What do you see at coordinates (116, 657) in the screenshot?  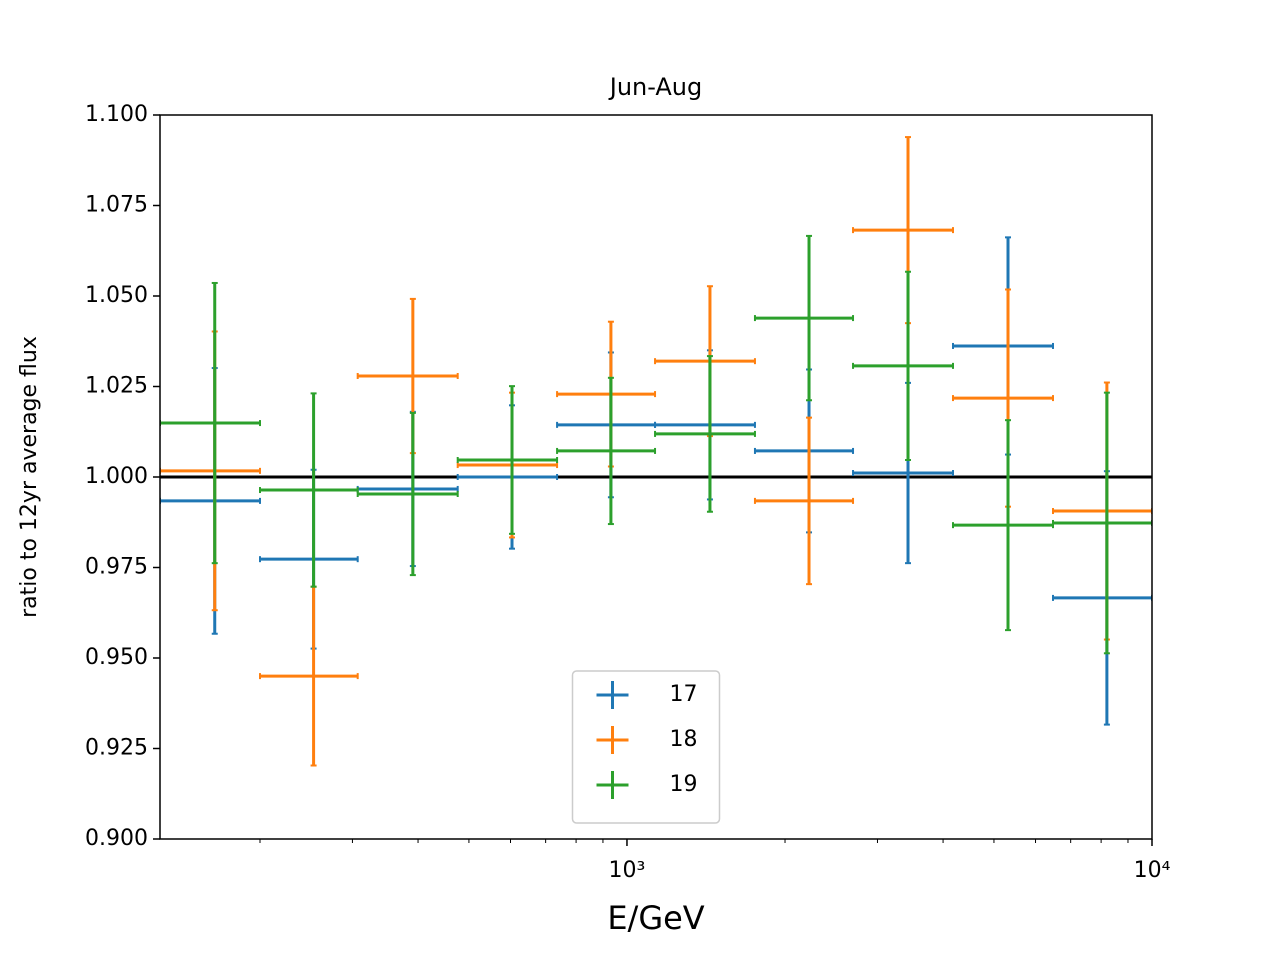 I see `y-tick-label: 0.950` at bounding box center [116, 657].